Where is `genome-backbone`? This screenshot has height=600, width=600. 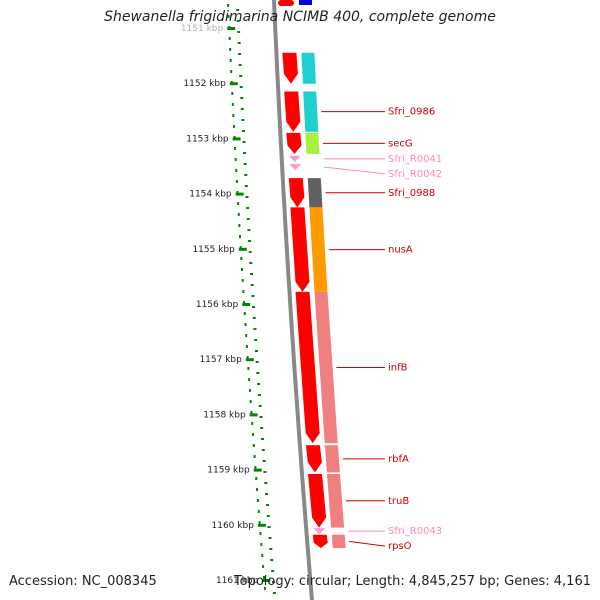
genome-backbone is located at coordinates (293, 300).